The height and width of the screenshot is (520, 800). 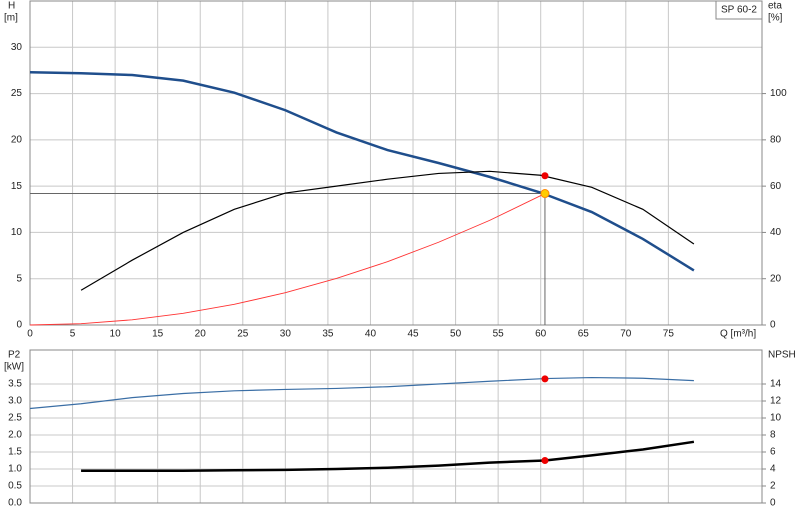 What do you see at coordinates (15, 469) in the screenshot?
I see `y-tick-label: 1.0` at bounding box center [15, 469].